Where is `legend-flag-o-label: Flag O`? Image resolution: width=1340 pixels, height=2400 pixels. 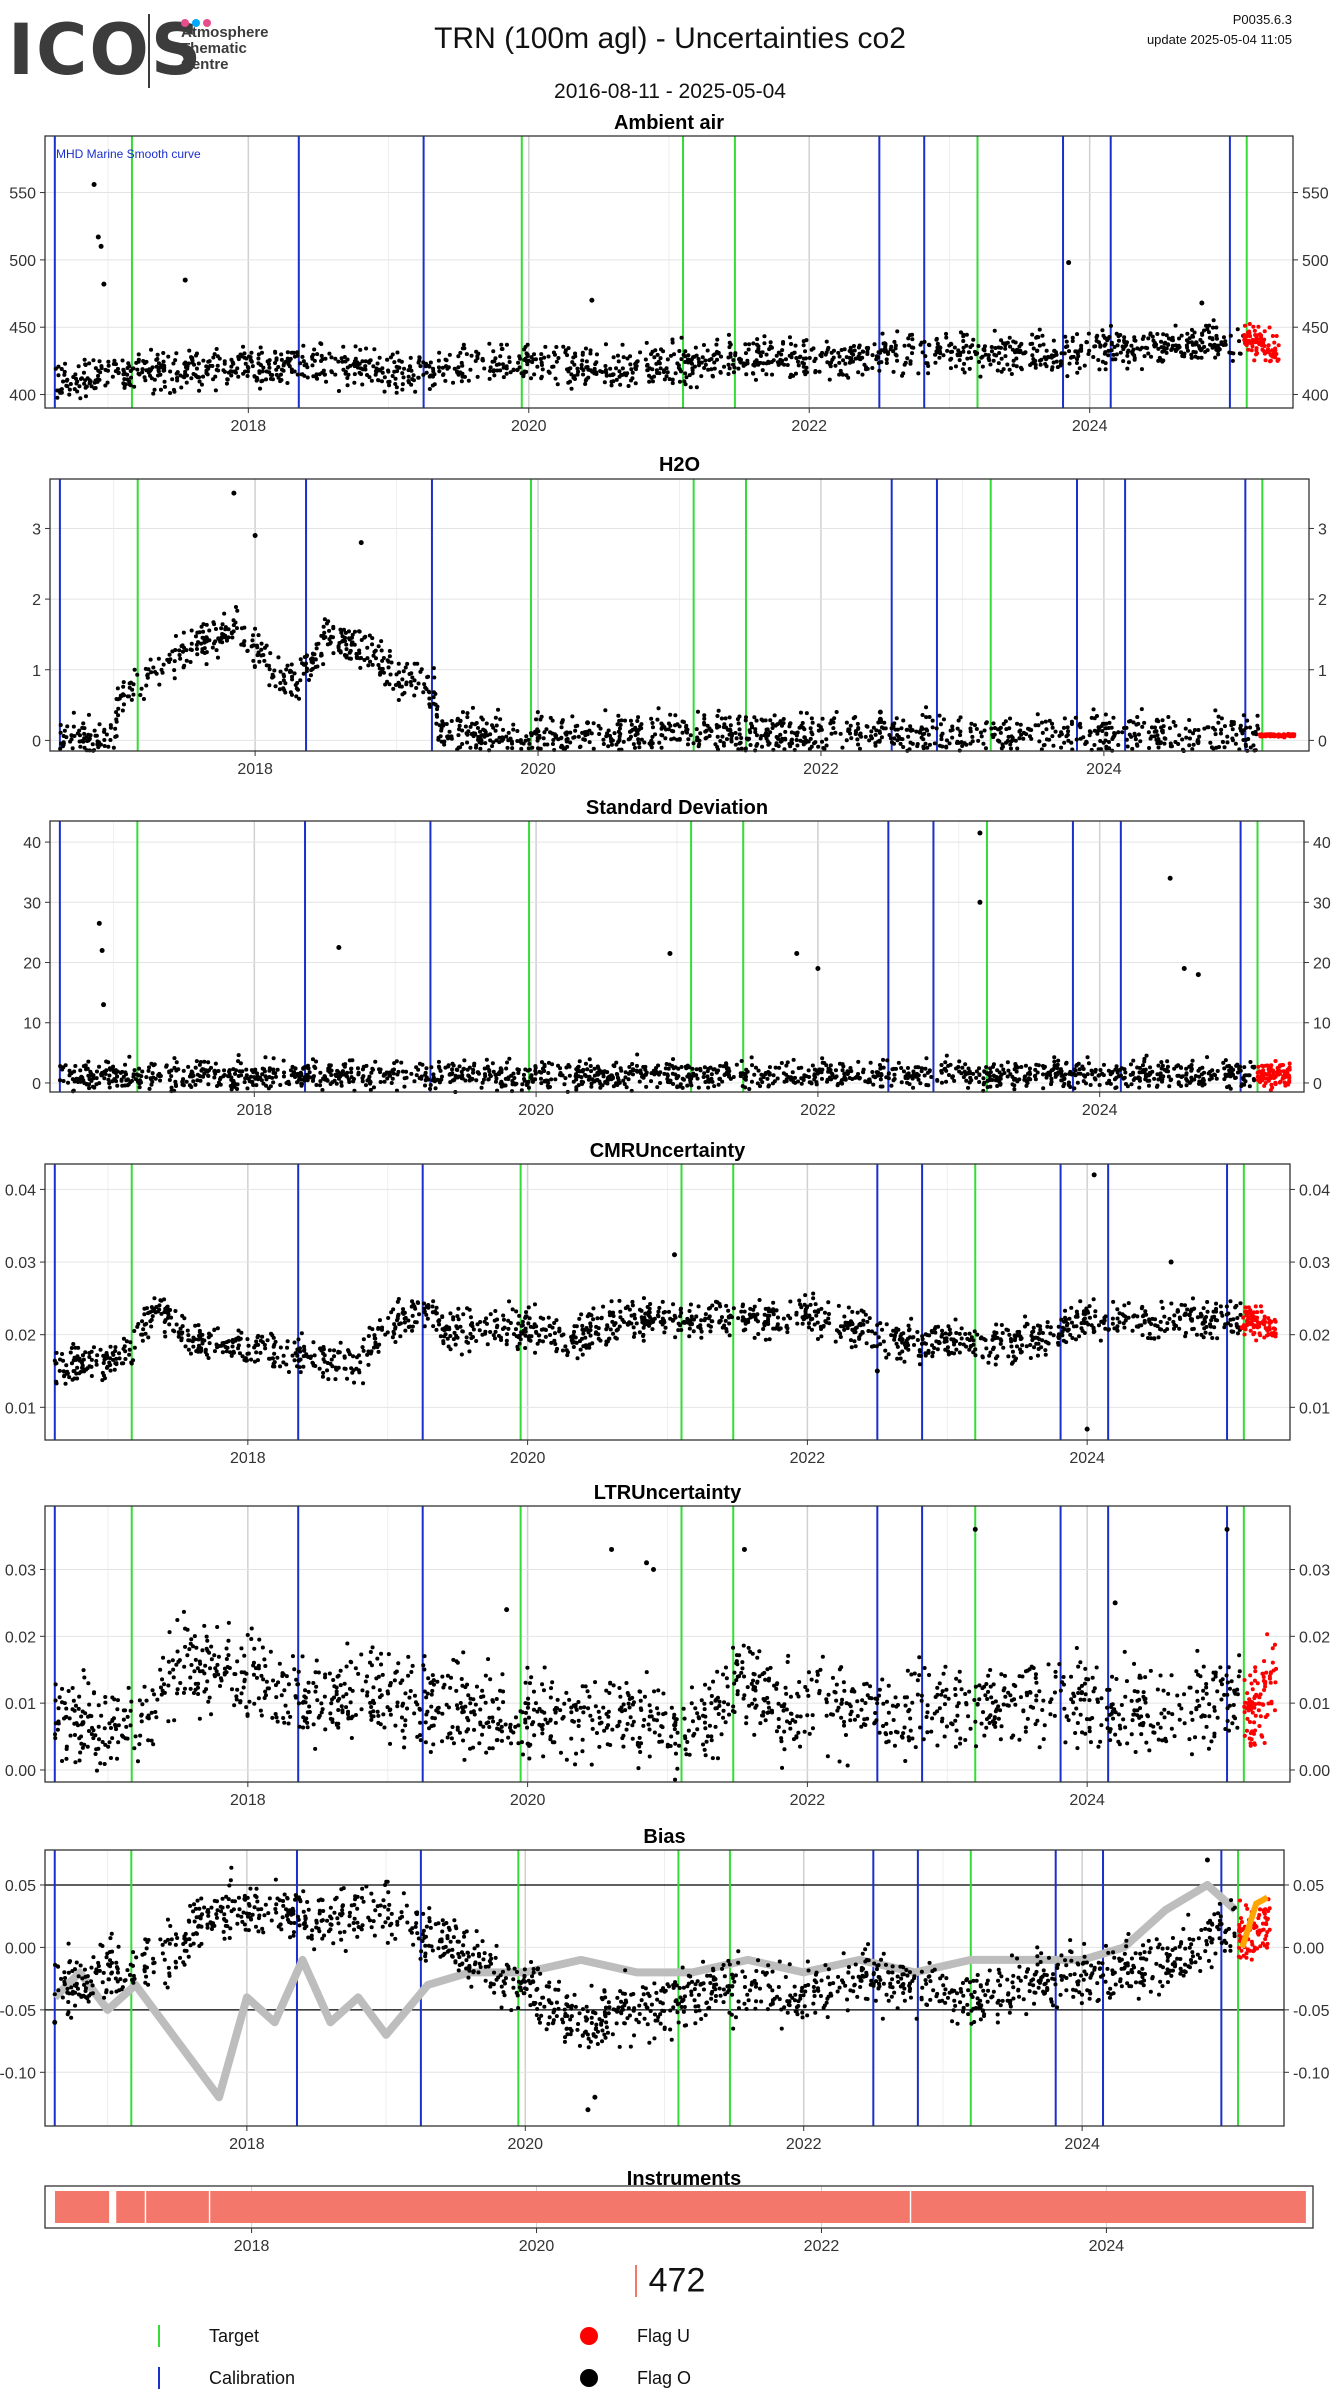 legend-flag-o-label: Flag O is located at coordinates (664, 2377).